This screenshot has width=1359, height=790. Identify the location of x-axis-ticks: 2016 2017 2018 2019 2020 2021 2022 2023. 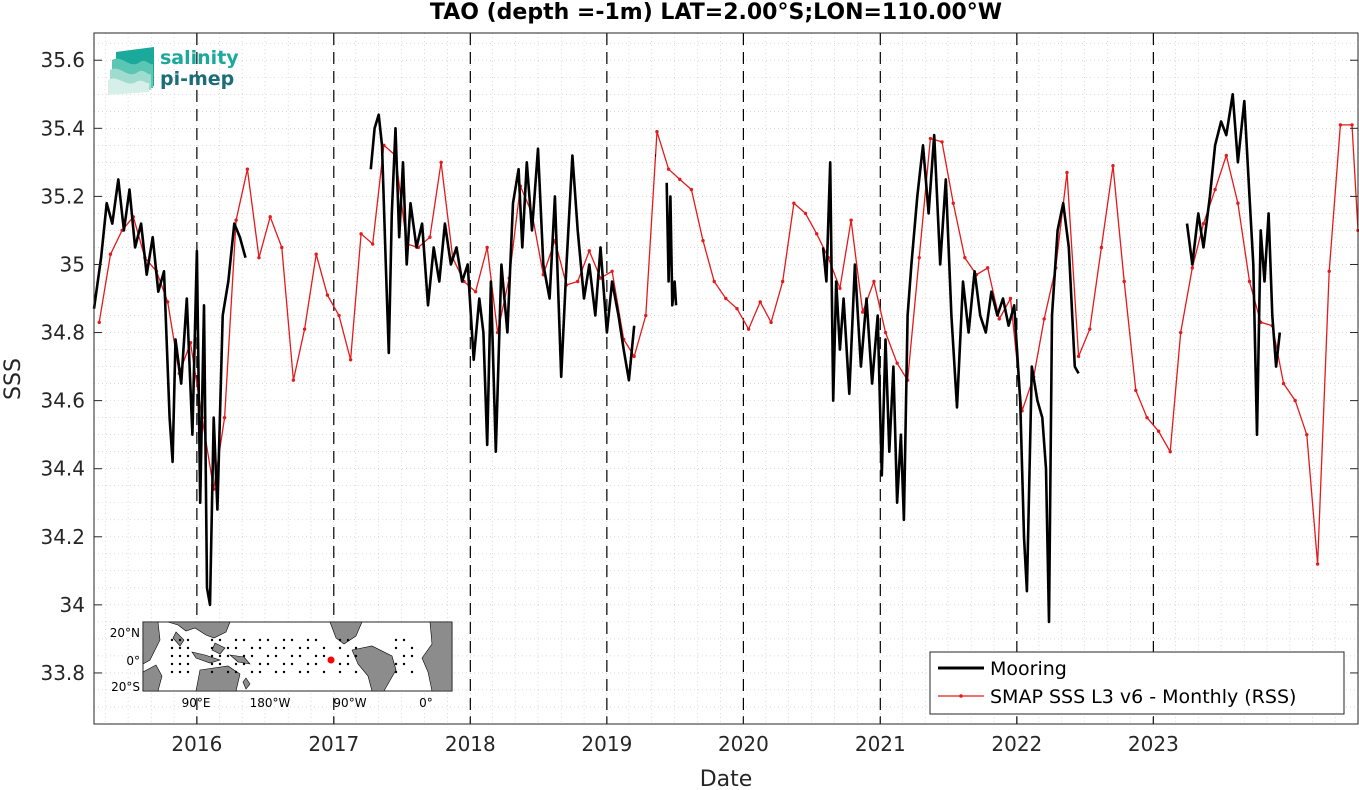
(675, 736).